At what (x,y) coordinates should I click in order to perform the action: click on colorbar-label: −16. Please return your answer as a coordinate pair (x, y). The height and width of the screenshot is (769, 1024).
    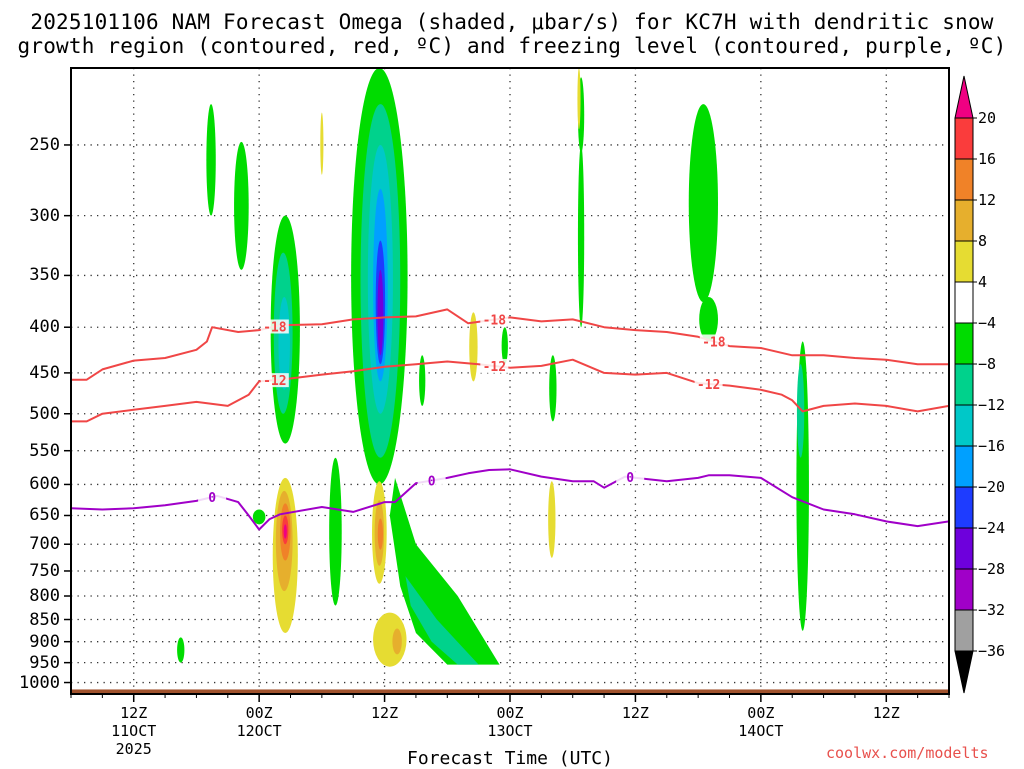
    Looking at the image, I should click on (992, 446).